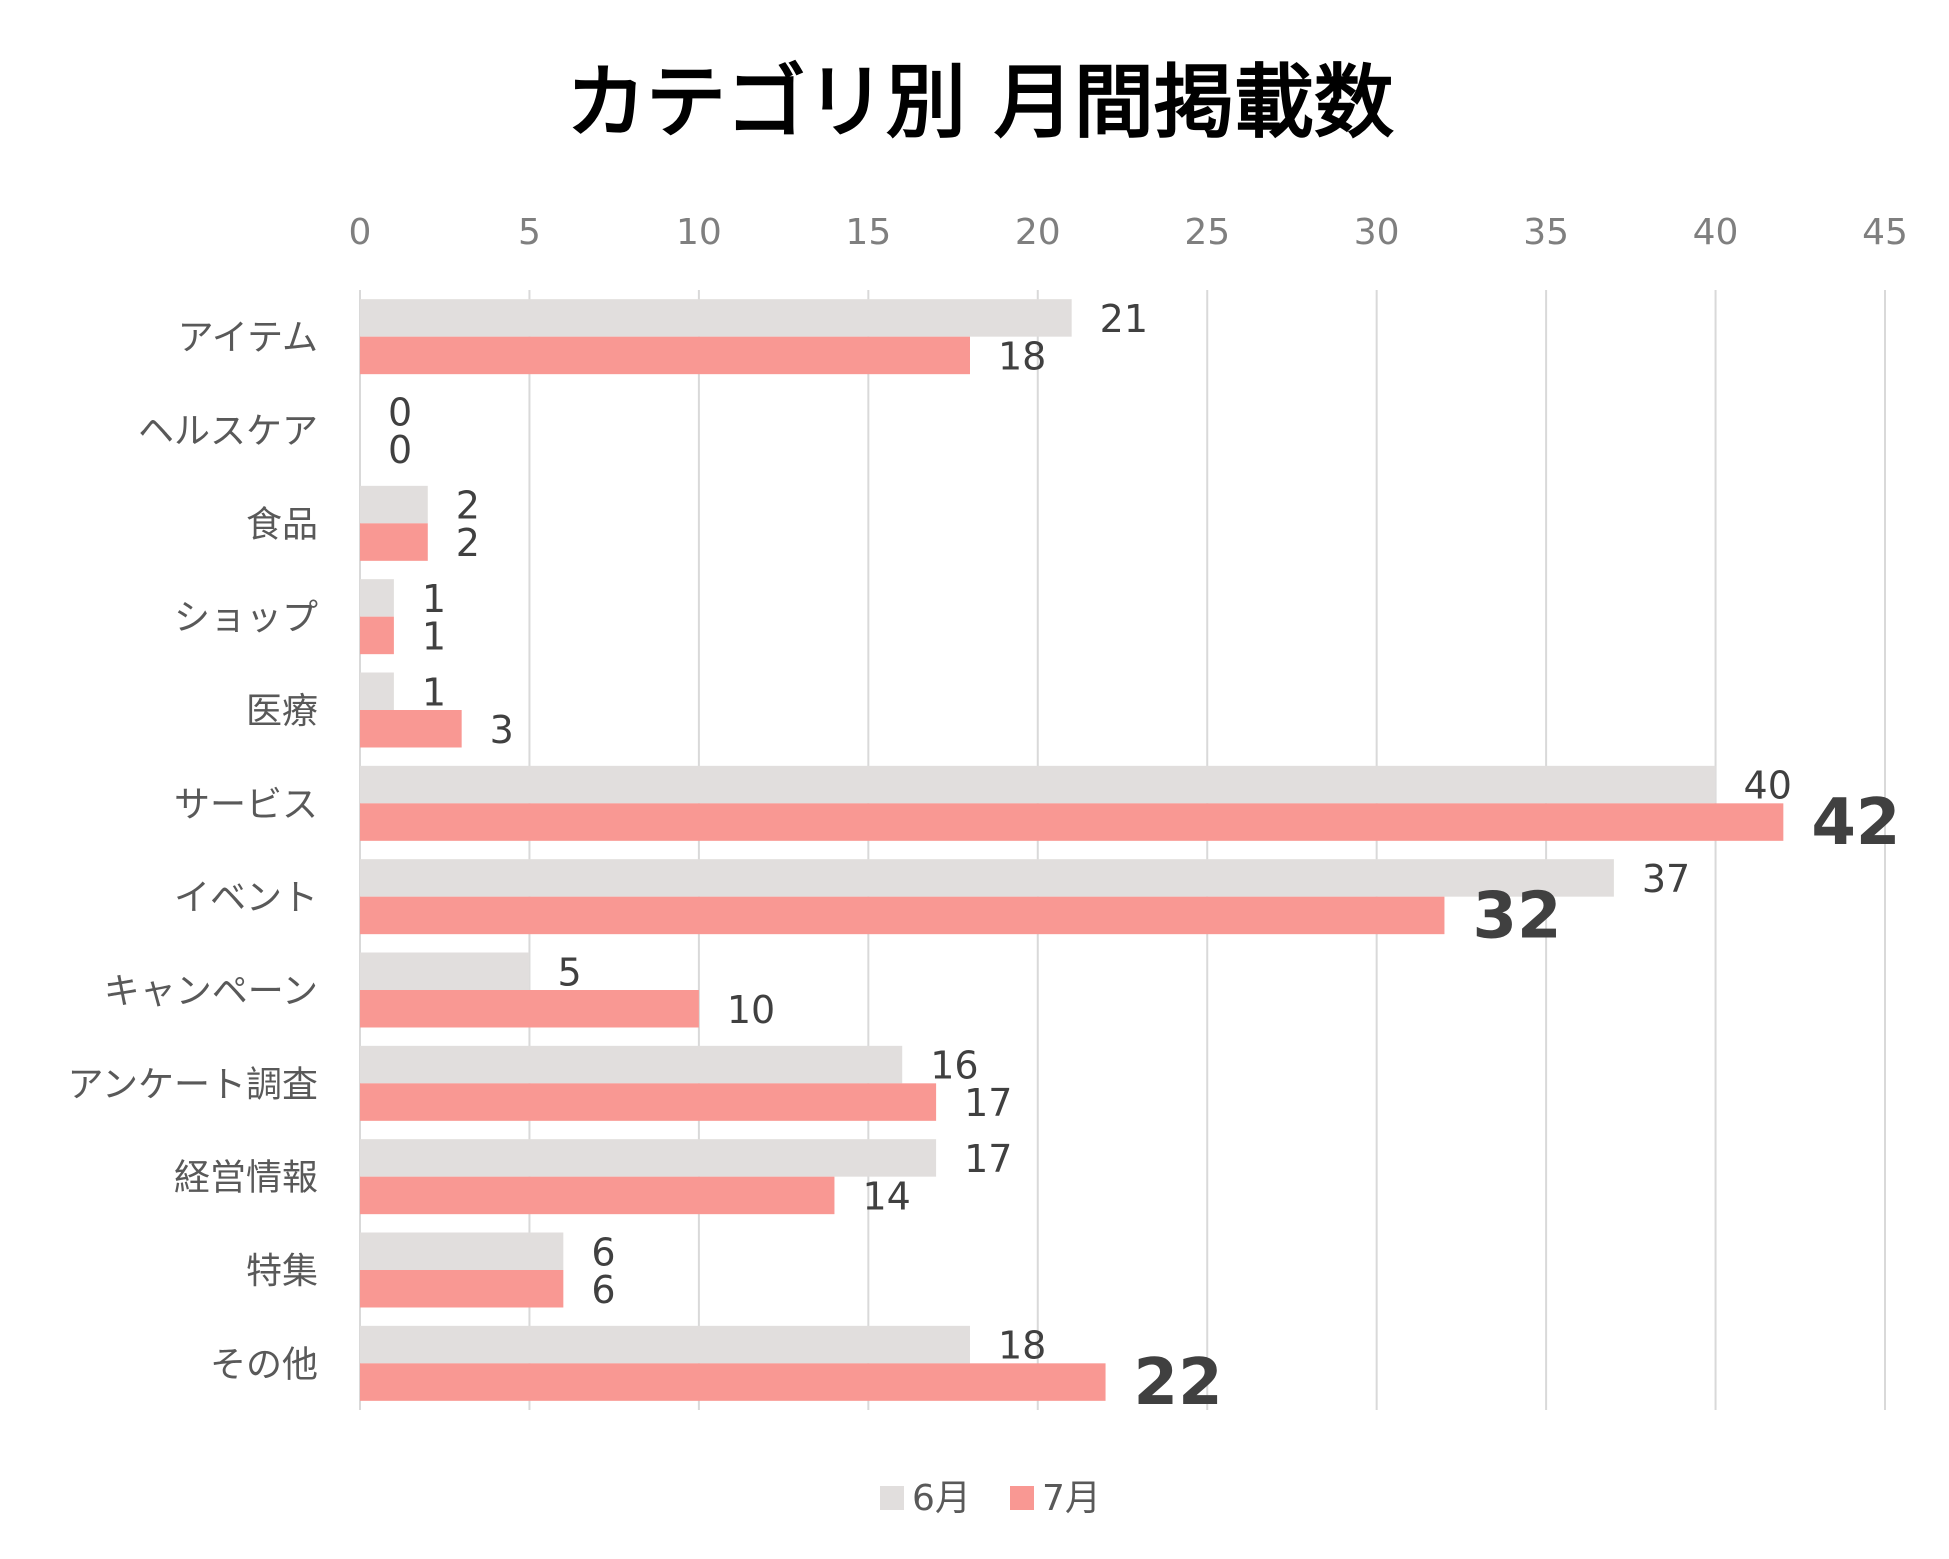 The width and height of the screenshot is (1949, 1559). I want to click on x-tick-label: 15, so click(868, 232).